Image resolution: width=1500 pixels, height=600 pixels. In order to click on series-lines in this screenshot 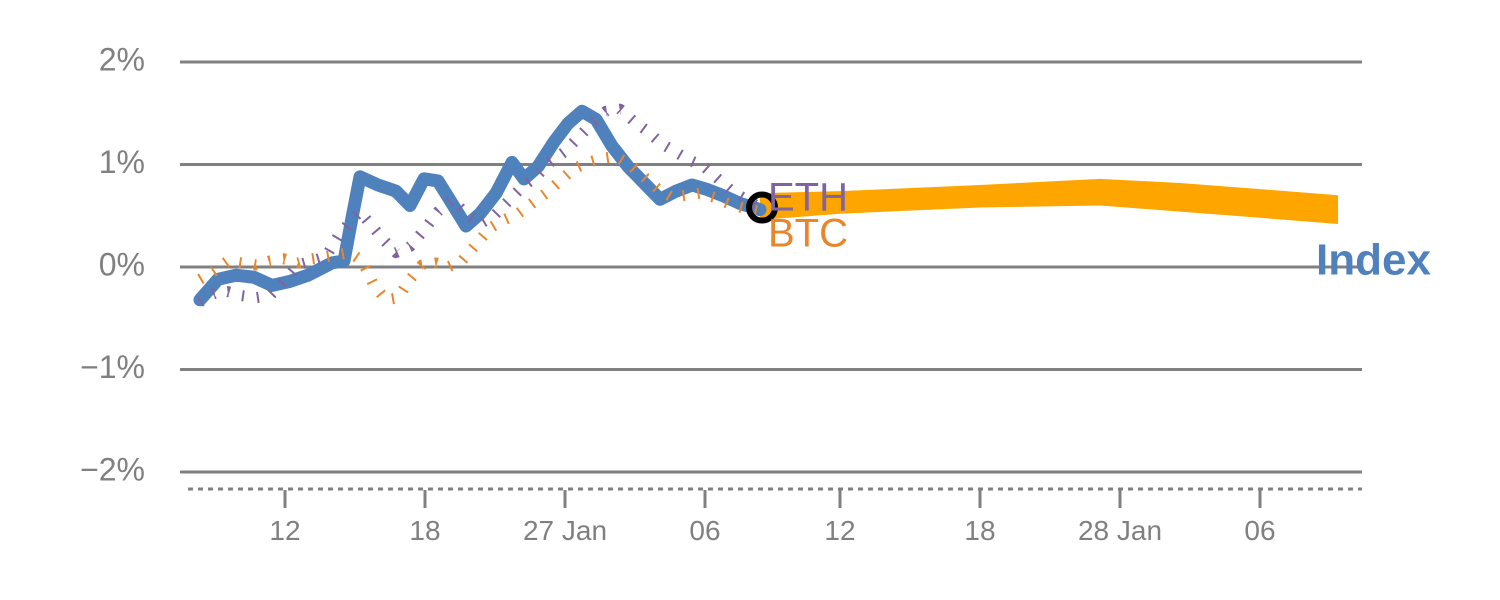, I will do `click(480, 205)`.